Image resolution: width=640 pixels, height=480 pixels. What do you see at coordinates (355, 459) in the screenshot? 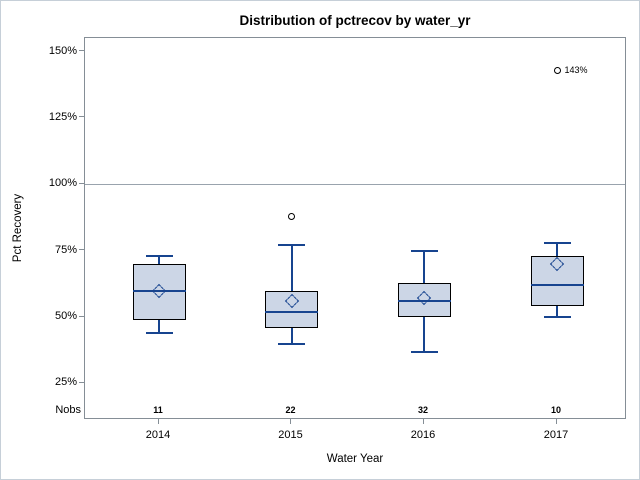
I see `x-axis-title: Water Year` at bounding box center [355, 459].